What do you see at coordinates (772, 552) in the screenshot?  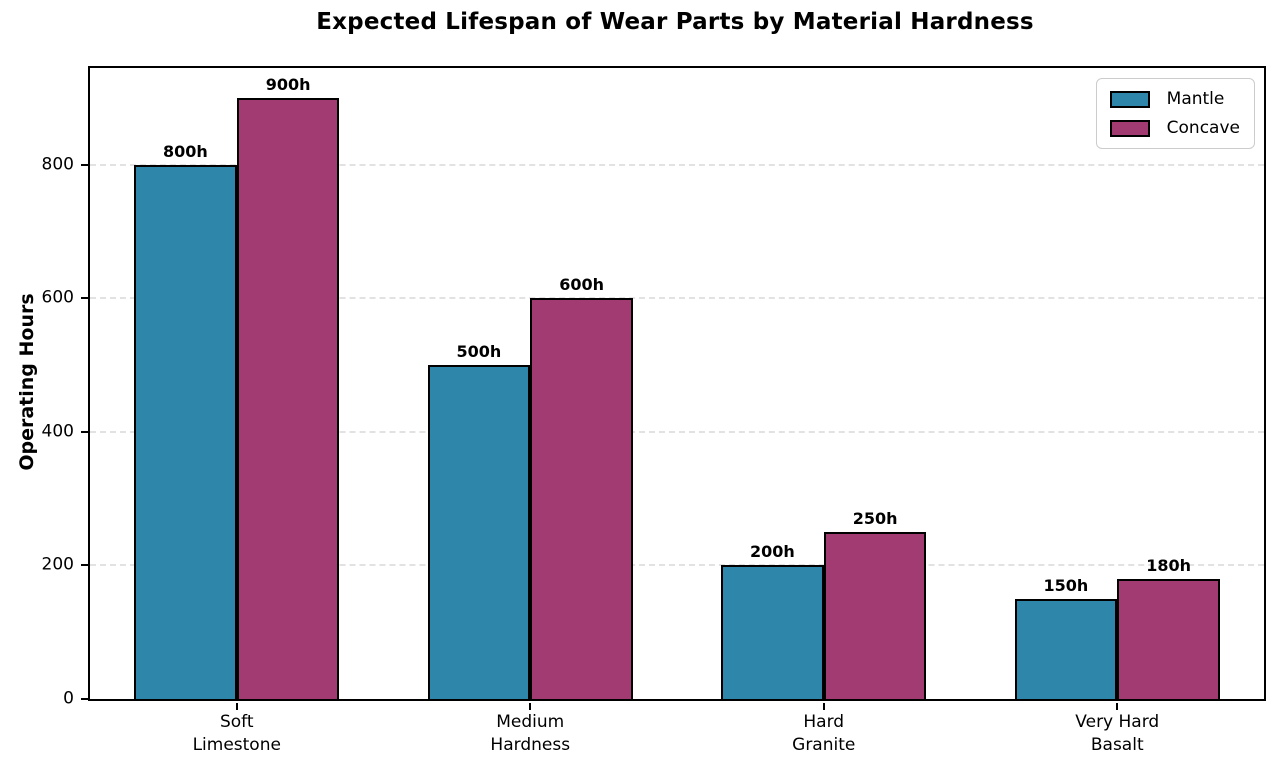 I see `bar-value-label: 200h` at bounding box center [772, 552].